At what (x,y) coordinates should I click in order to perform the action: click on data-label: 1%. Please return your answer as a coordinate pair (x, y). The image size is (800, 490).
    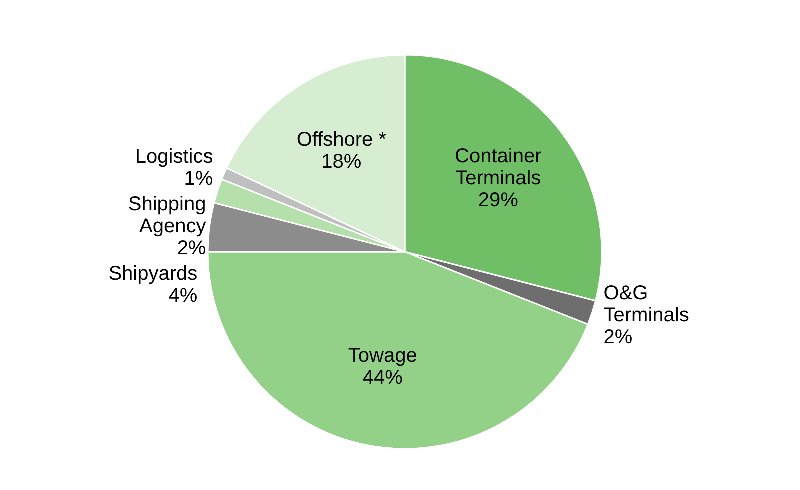
    Looking at the image, I should click on (199, 179).